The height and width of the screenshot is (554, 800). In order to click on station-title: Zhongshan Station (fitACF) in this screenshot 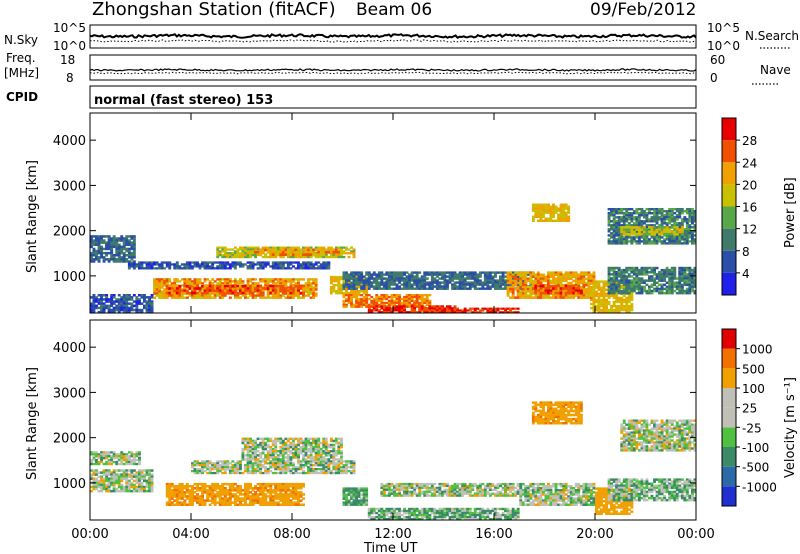, I will do `click(214, 10)`.